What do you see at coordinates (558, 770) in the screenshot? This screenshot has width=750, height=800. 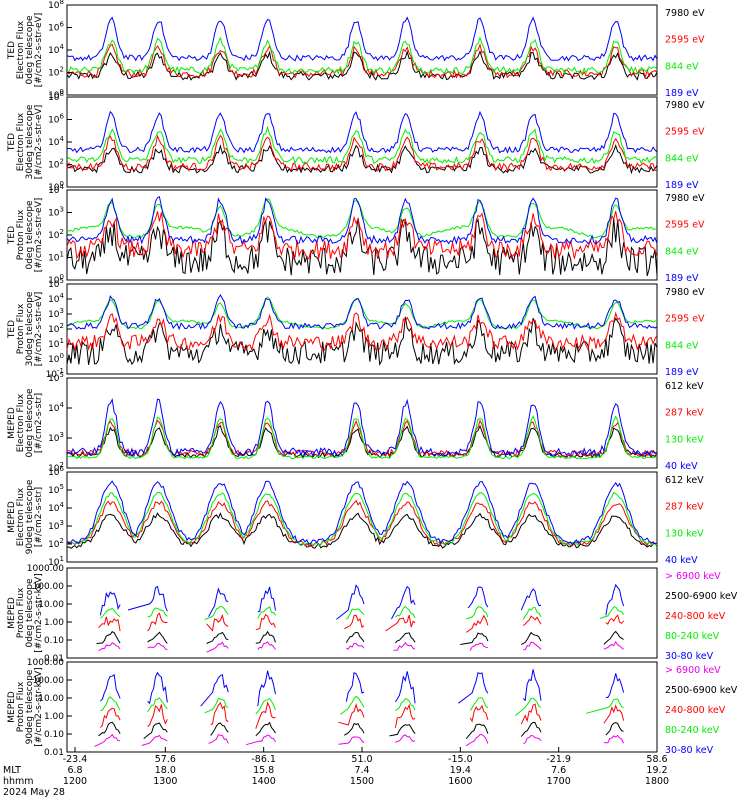 I see `x-mlt-value: 7.6` at bounding box center [558, 770].